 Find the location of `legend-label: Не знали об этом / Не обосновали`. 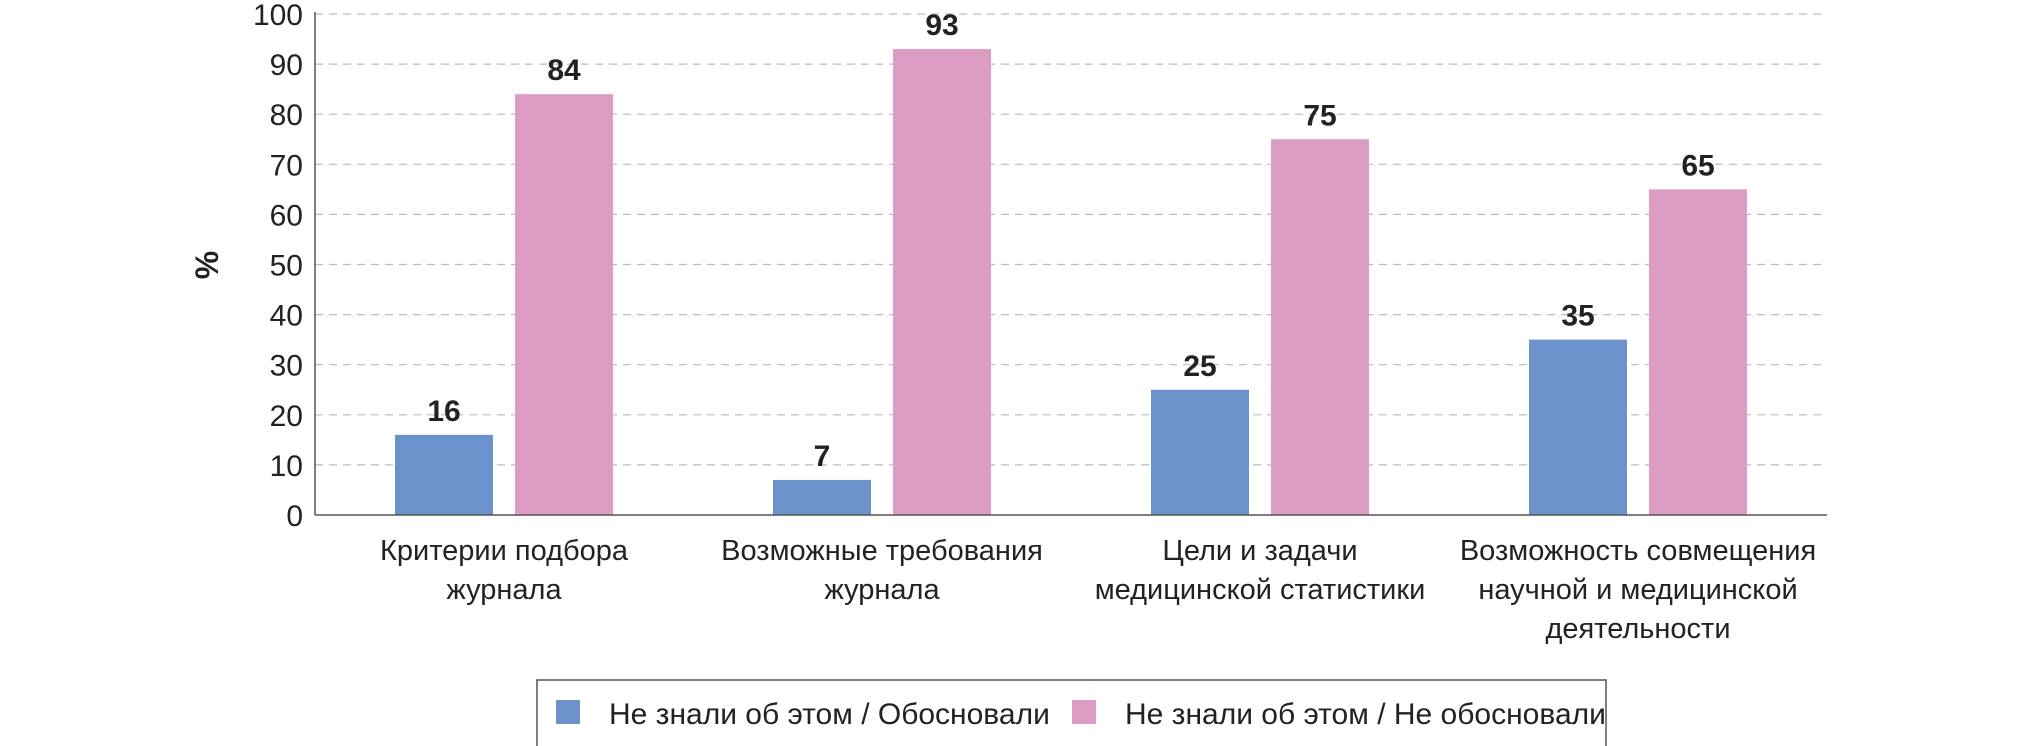

legend-label: Не знали об этом / Не обосновали is located at coordinates (1365, 714).